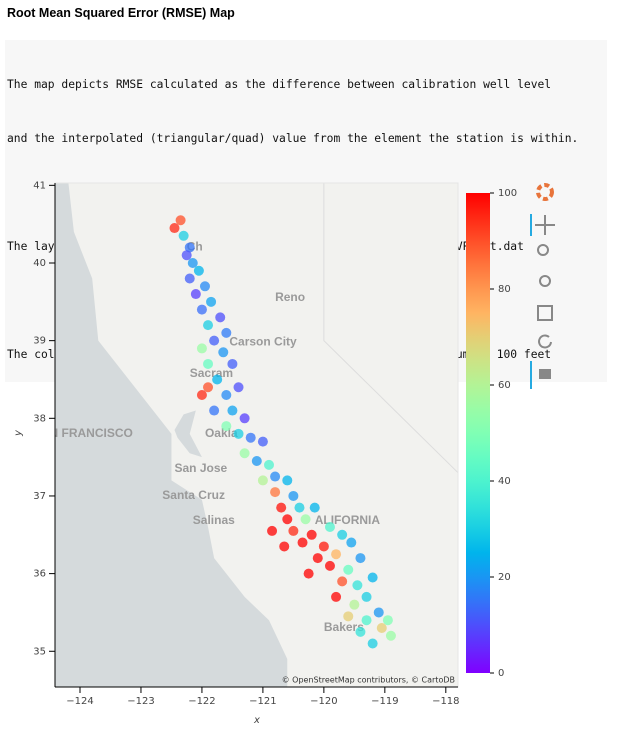  What do you see at coordinates (545, 313) in the screenshot?
I see `save-tool` at bounding box center [545, 313].